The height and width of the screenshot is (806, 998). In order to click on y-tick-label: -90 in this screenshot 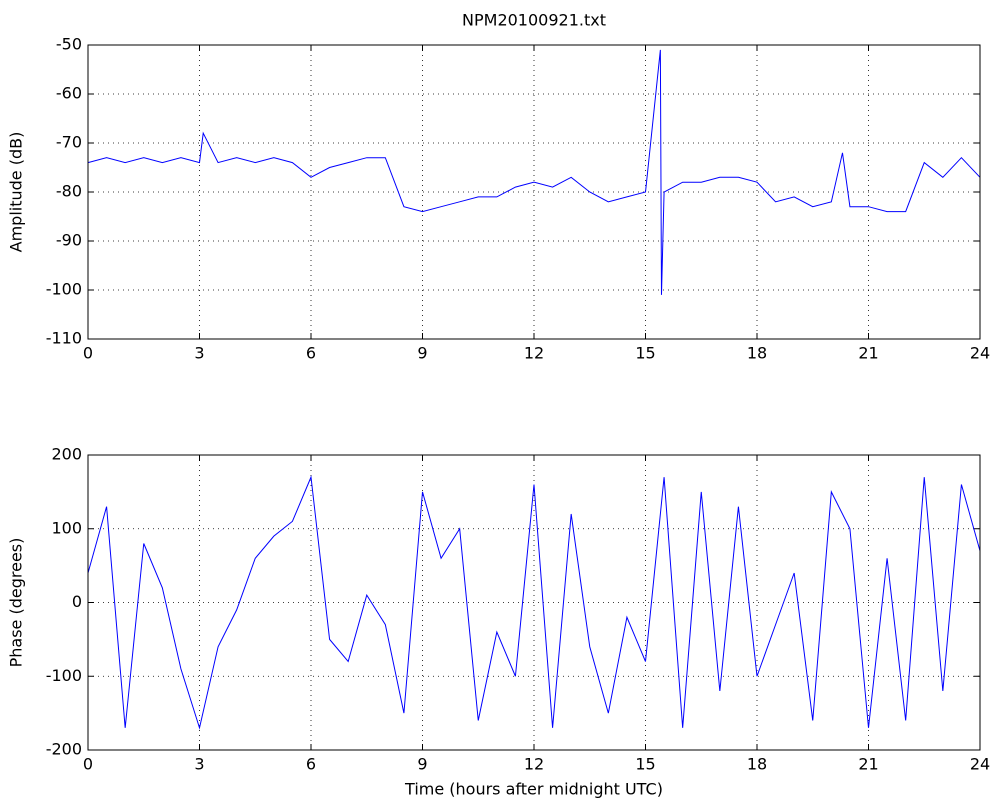, I will do `click(69, 240)`.